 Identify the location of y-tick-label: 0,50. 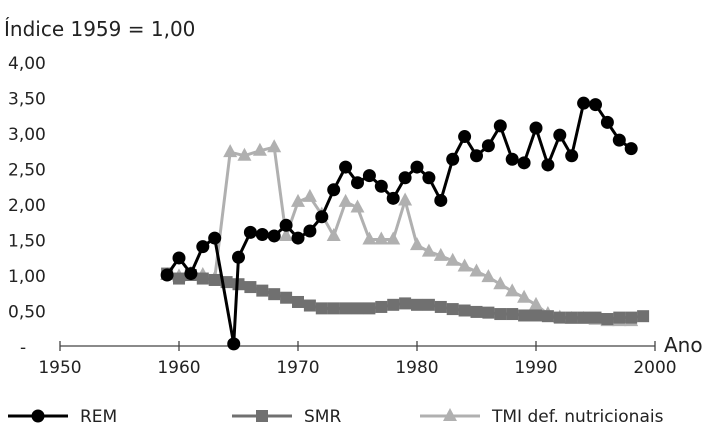
(27, 313).